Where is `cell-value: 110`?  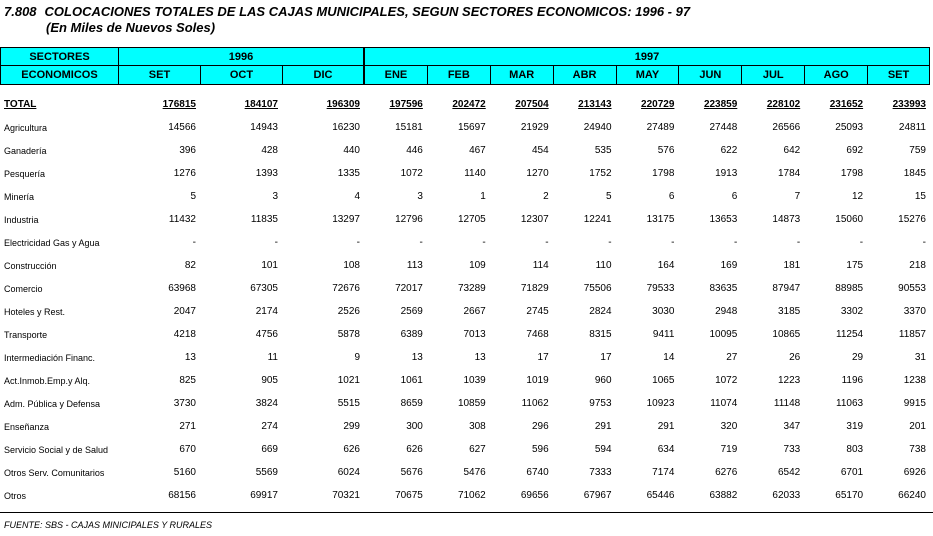
cell-value: 110 is located at coordinates (603, 265).